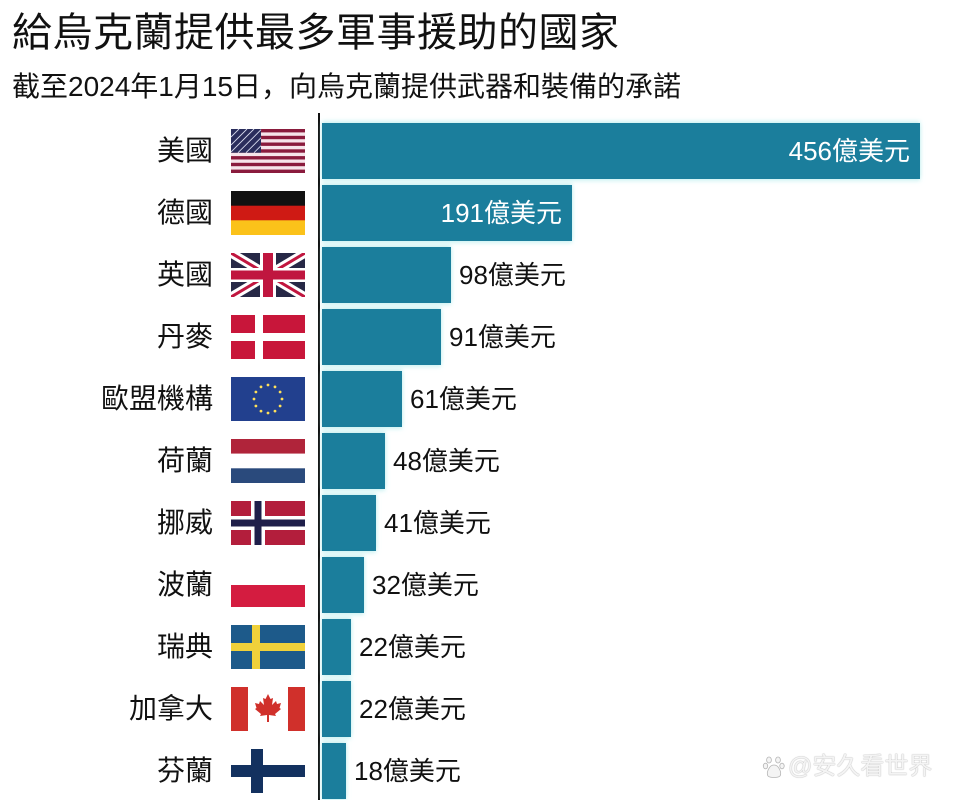 The height and width of the screenshot is (800, 956). I want to click on value-label: 91億美元, so click(502, 337).